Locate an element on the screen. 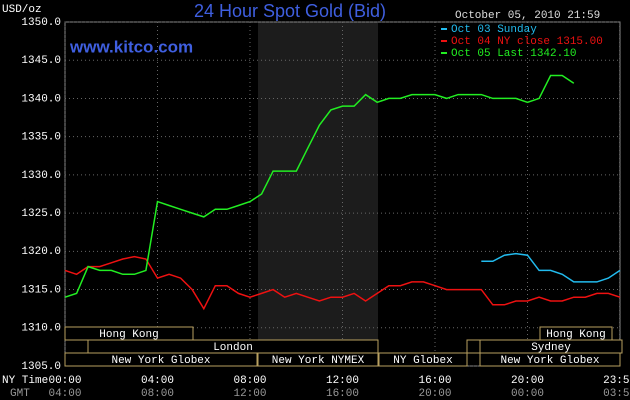 This screenshot has width=630, height=400. session-label: London is located at coordinates (233, 348).